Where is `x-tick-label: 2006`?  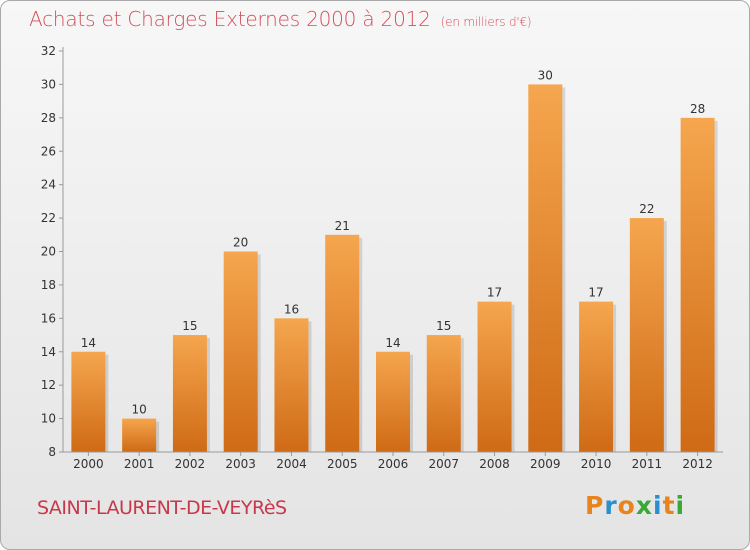 x-tick-label: 2006 is located at coordinates (393, 464).